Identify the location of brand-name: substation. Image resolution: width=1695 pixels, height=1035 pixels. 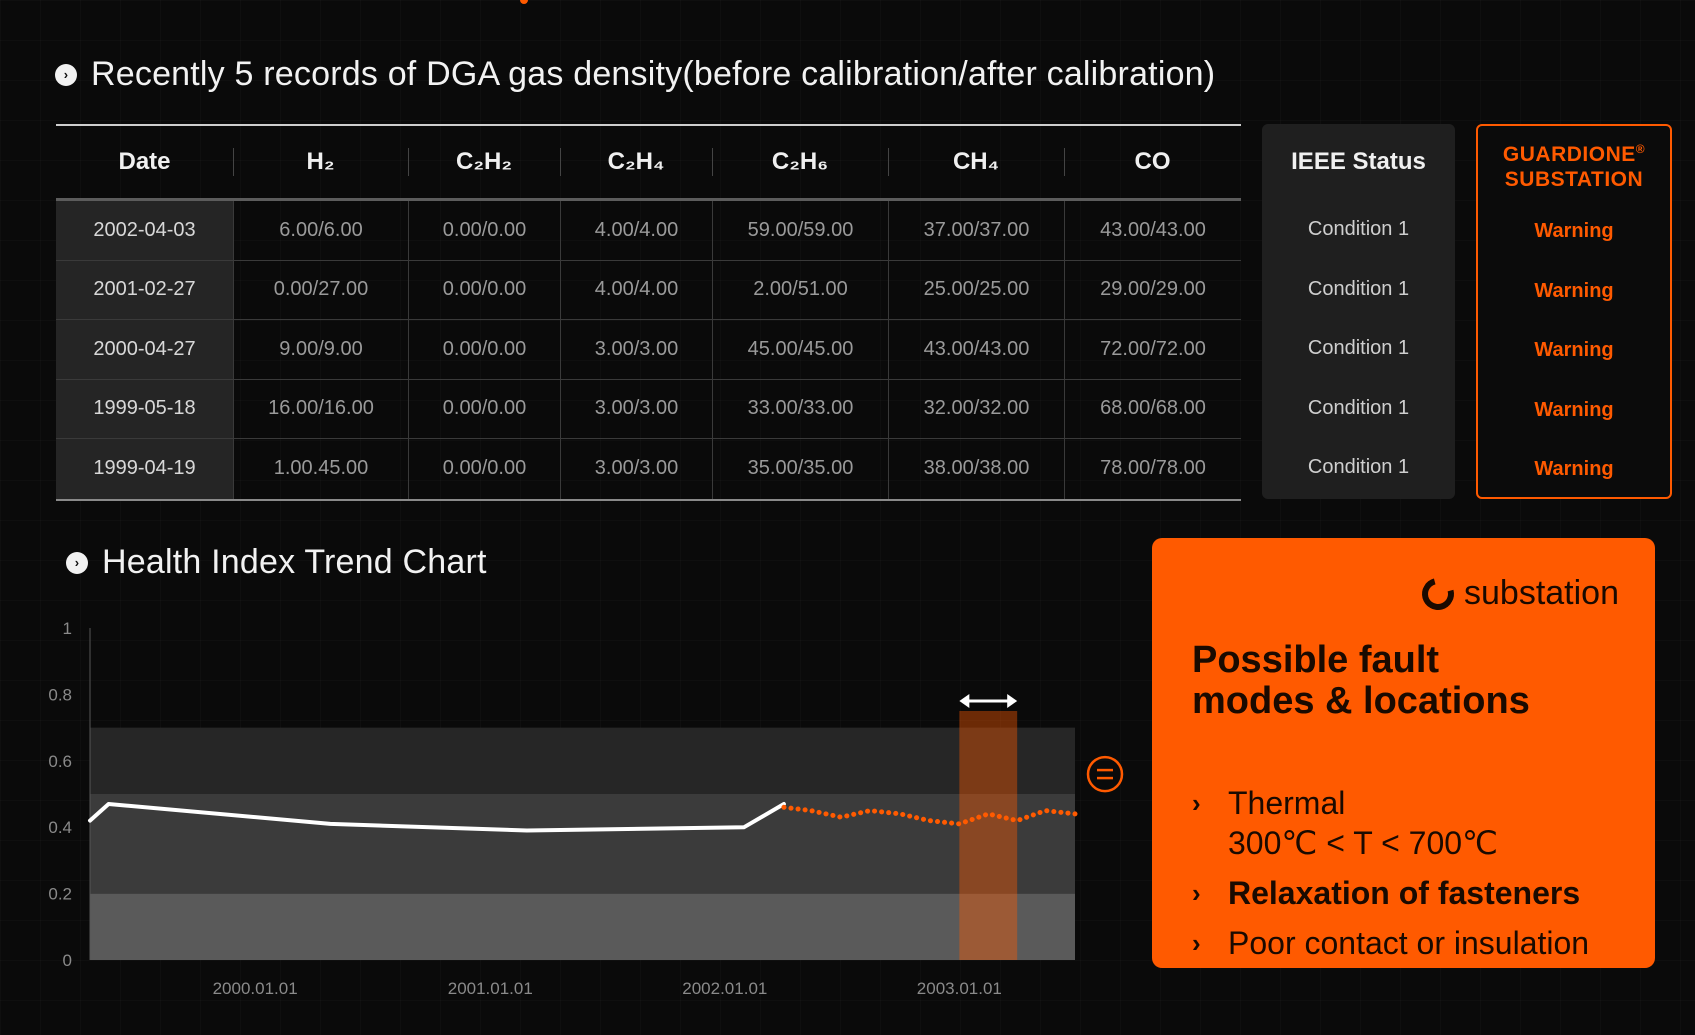
(1541, 593).